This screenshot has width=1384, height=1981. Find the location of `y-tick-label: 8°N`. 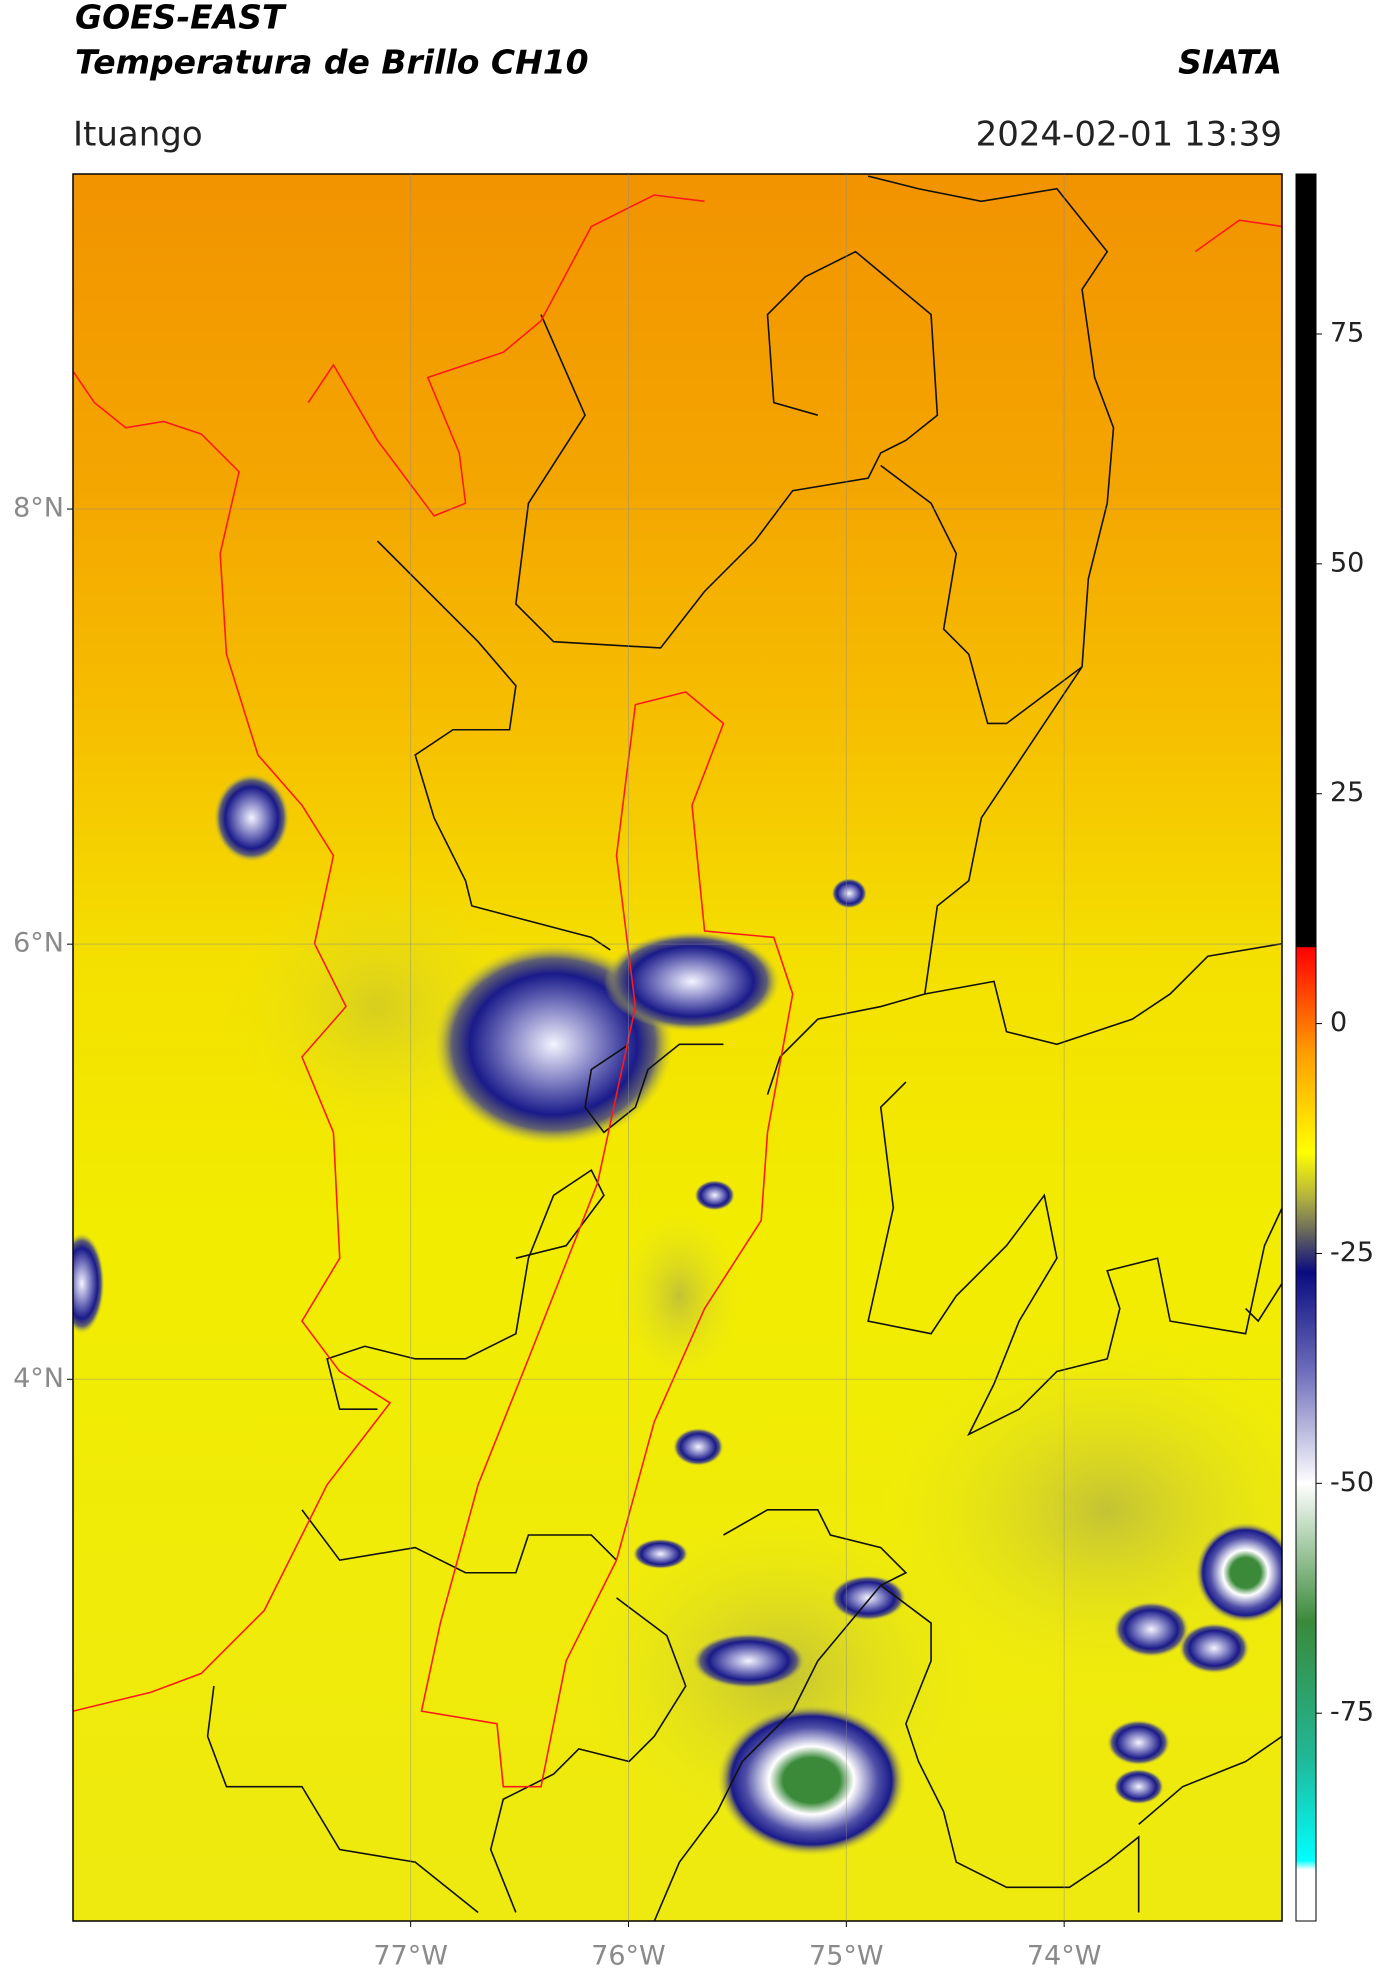

y-tick-label: 8°N is located at coordinates (38, 508).